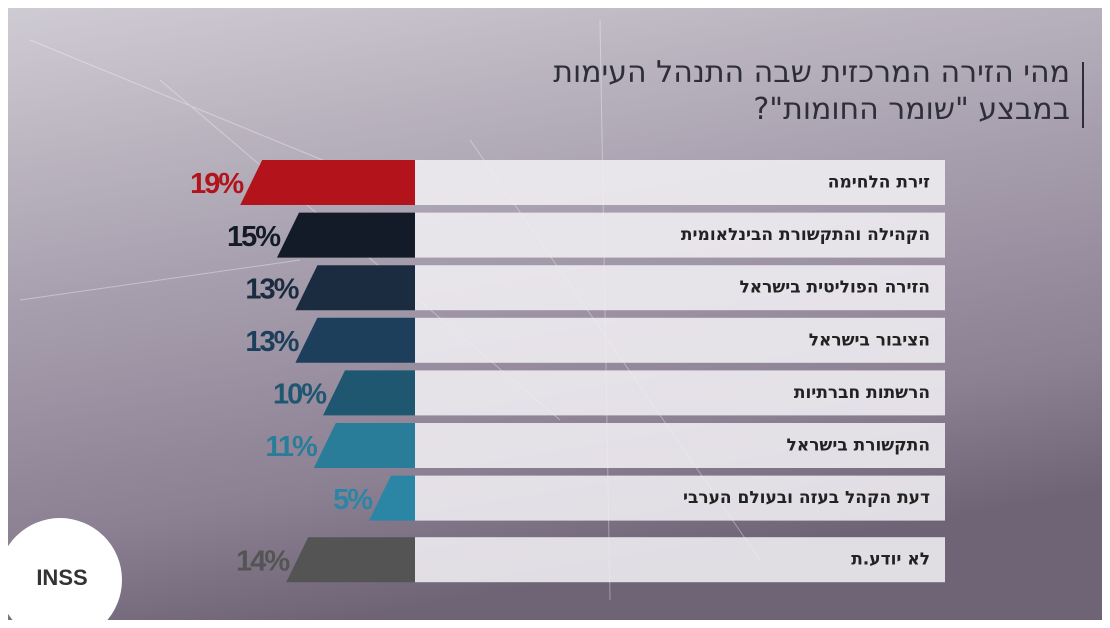 The image size is (1110, 628). I want to click on value-label: 10%, so click(300, 395).